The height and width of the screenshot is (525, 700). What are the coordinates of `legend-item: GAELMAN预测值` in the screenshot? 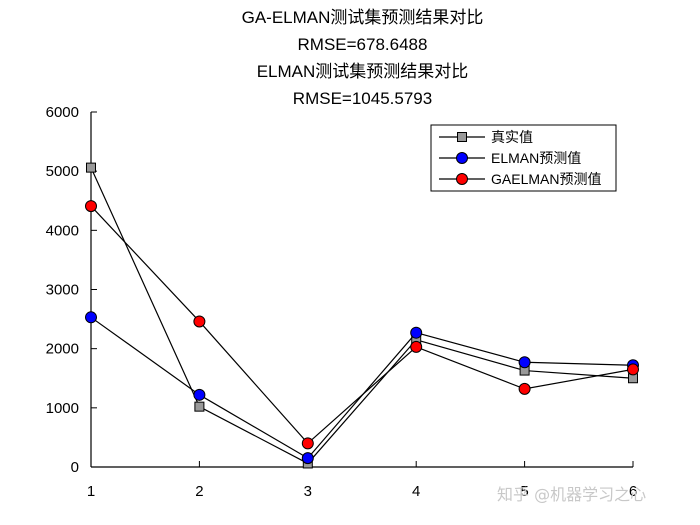 It's located at (520, 179).